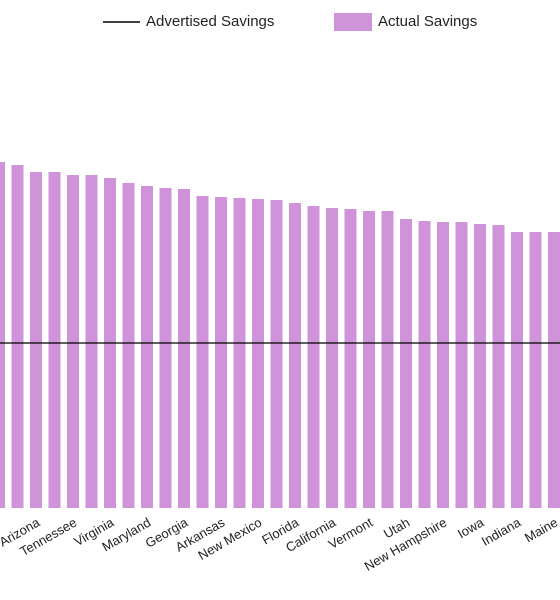 This screenshot has height=600, width=560. What do you see at coordinates (541, 530) in the screenshot?
I see `x-tick-label: Maine` at bounding box center [541, 530].